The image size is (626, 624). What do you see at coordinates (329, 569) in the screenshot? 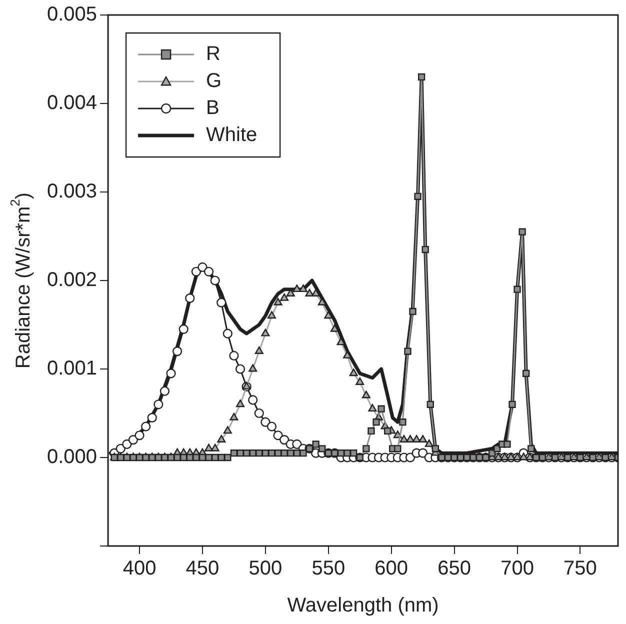
I see `x-tick-label: 550` at bounding box center [329, 569].